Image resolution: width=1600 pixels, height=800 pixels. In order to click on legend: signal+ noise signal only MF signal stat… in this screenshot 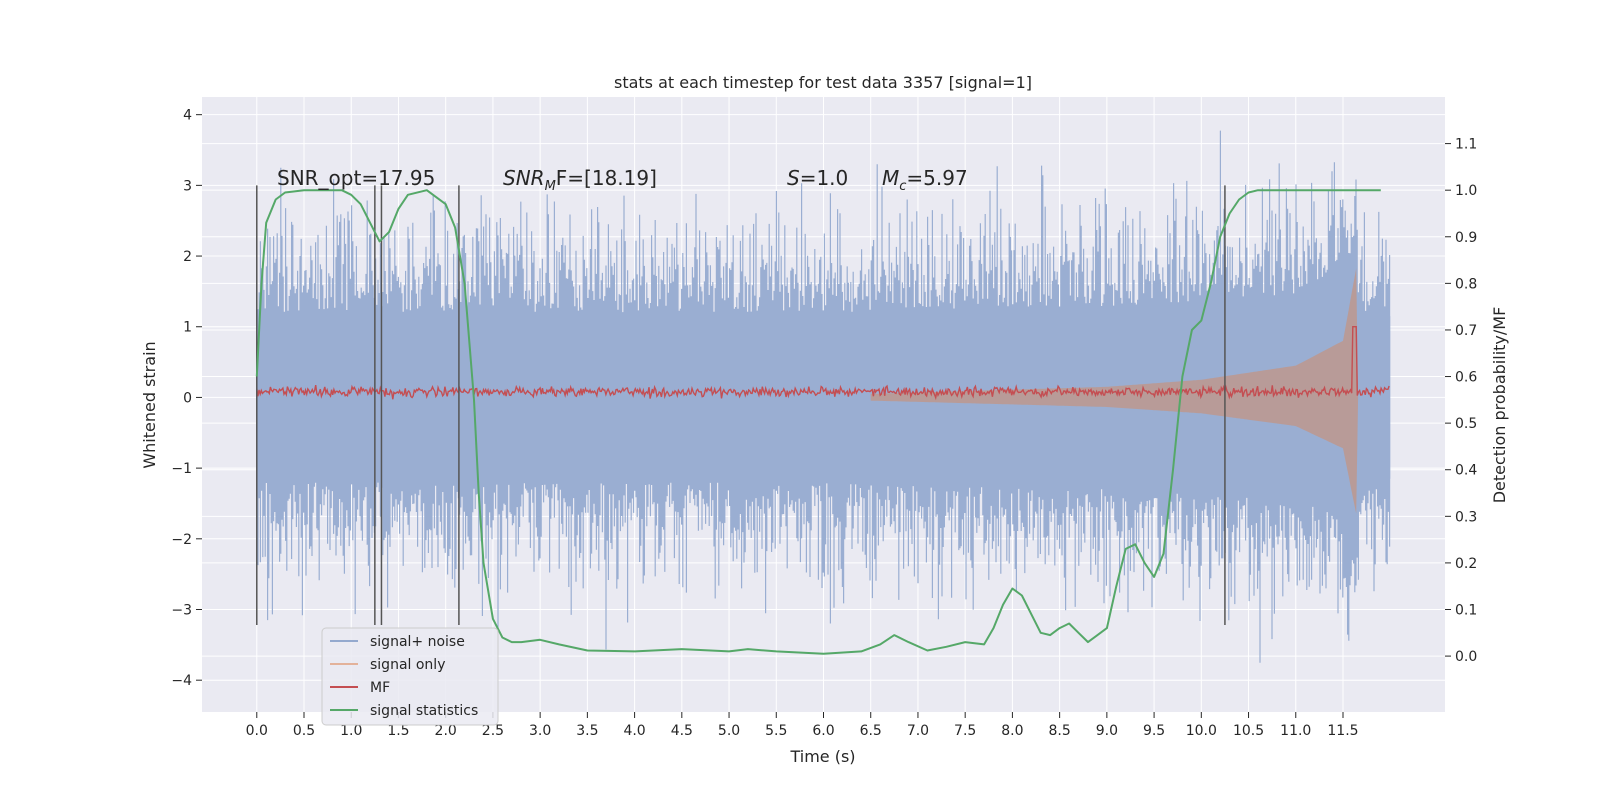, I will do `click(410, 676)`.